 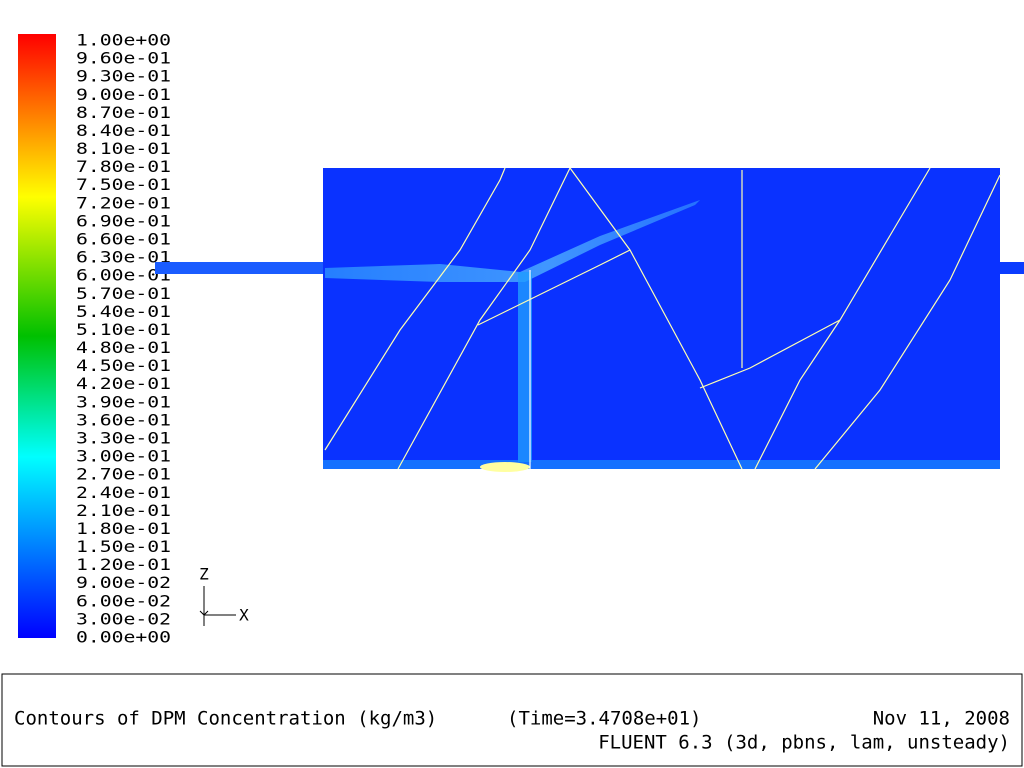 What do you see at coordinates (123, 528) in the screenshot?
I see `colorbar-label: 1.80e-01` at bounding box center [123, 528].